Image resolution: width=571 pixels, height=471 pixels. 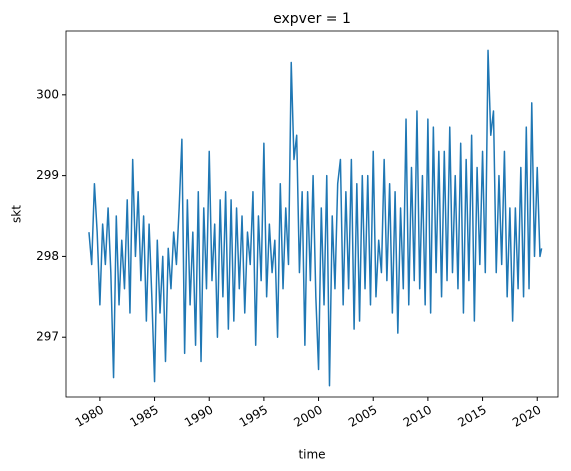 What do you see at coordinates (417, 416) in the screenshot?
I see `x-tick-label: 2010` at bounding box center [417, 416].